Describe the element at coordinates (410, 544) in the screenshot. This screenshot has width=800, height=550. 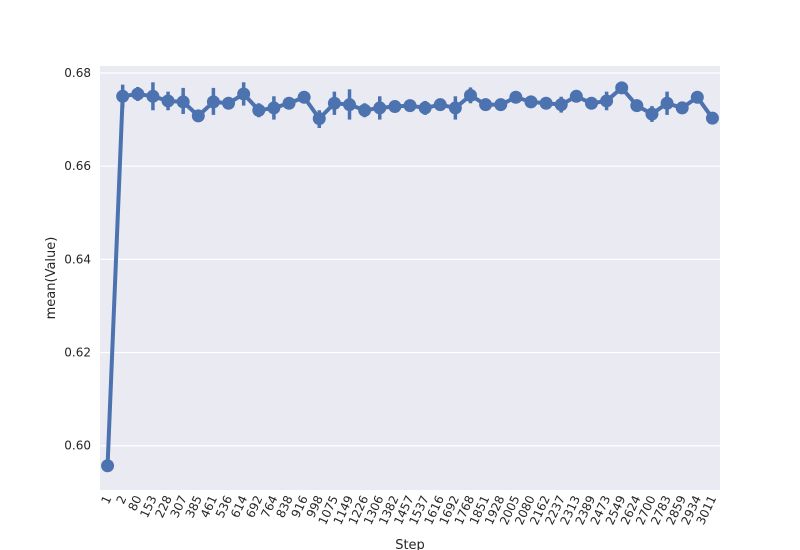
I see `x-axis-label: Step` at that location.